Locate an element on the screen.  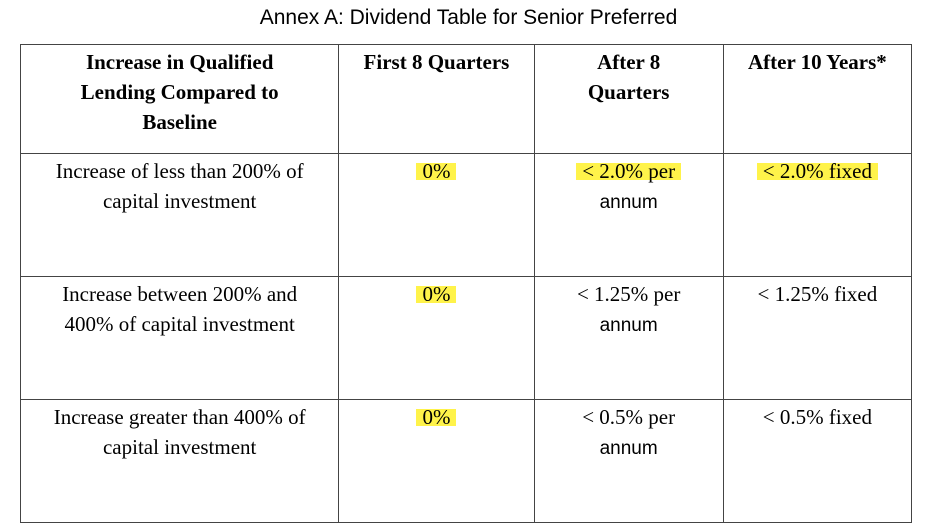
value-text: < 0.5% per is located at coordinates (629, 417).